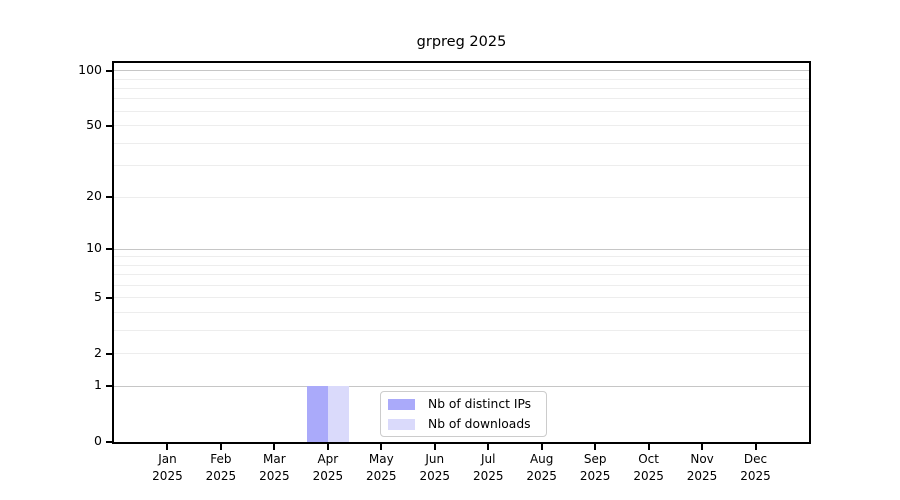 The height and width of the screenshot is (500, 900). What do you see at coordinates (401, 424) in the screenshot?
I see `legend-swatch-downloads` at bounding box center [401, 424].